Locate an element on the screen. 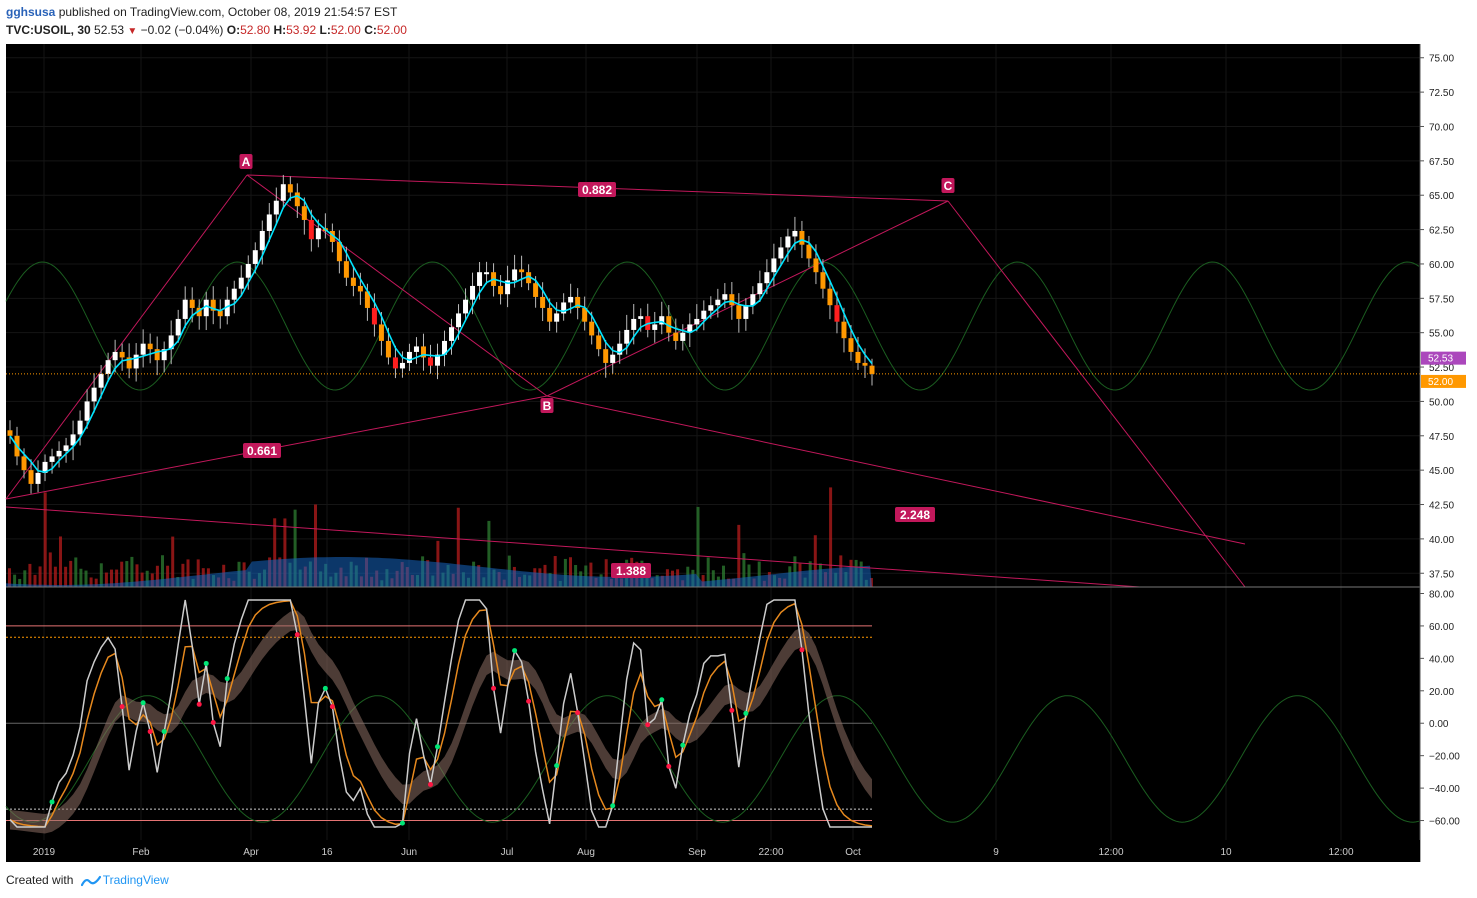  current-price-tag-text: 52.53 is located at coordinates (1440, 359).